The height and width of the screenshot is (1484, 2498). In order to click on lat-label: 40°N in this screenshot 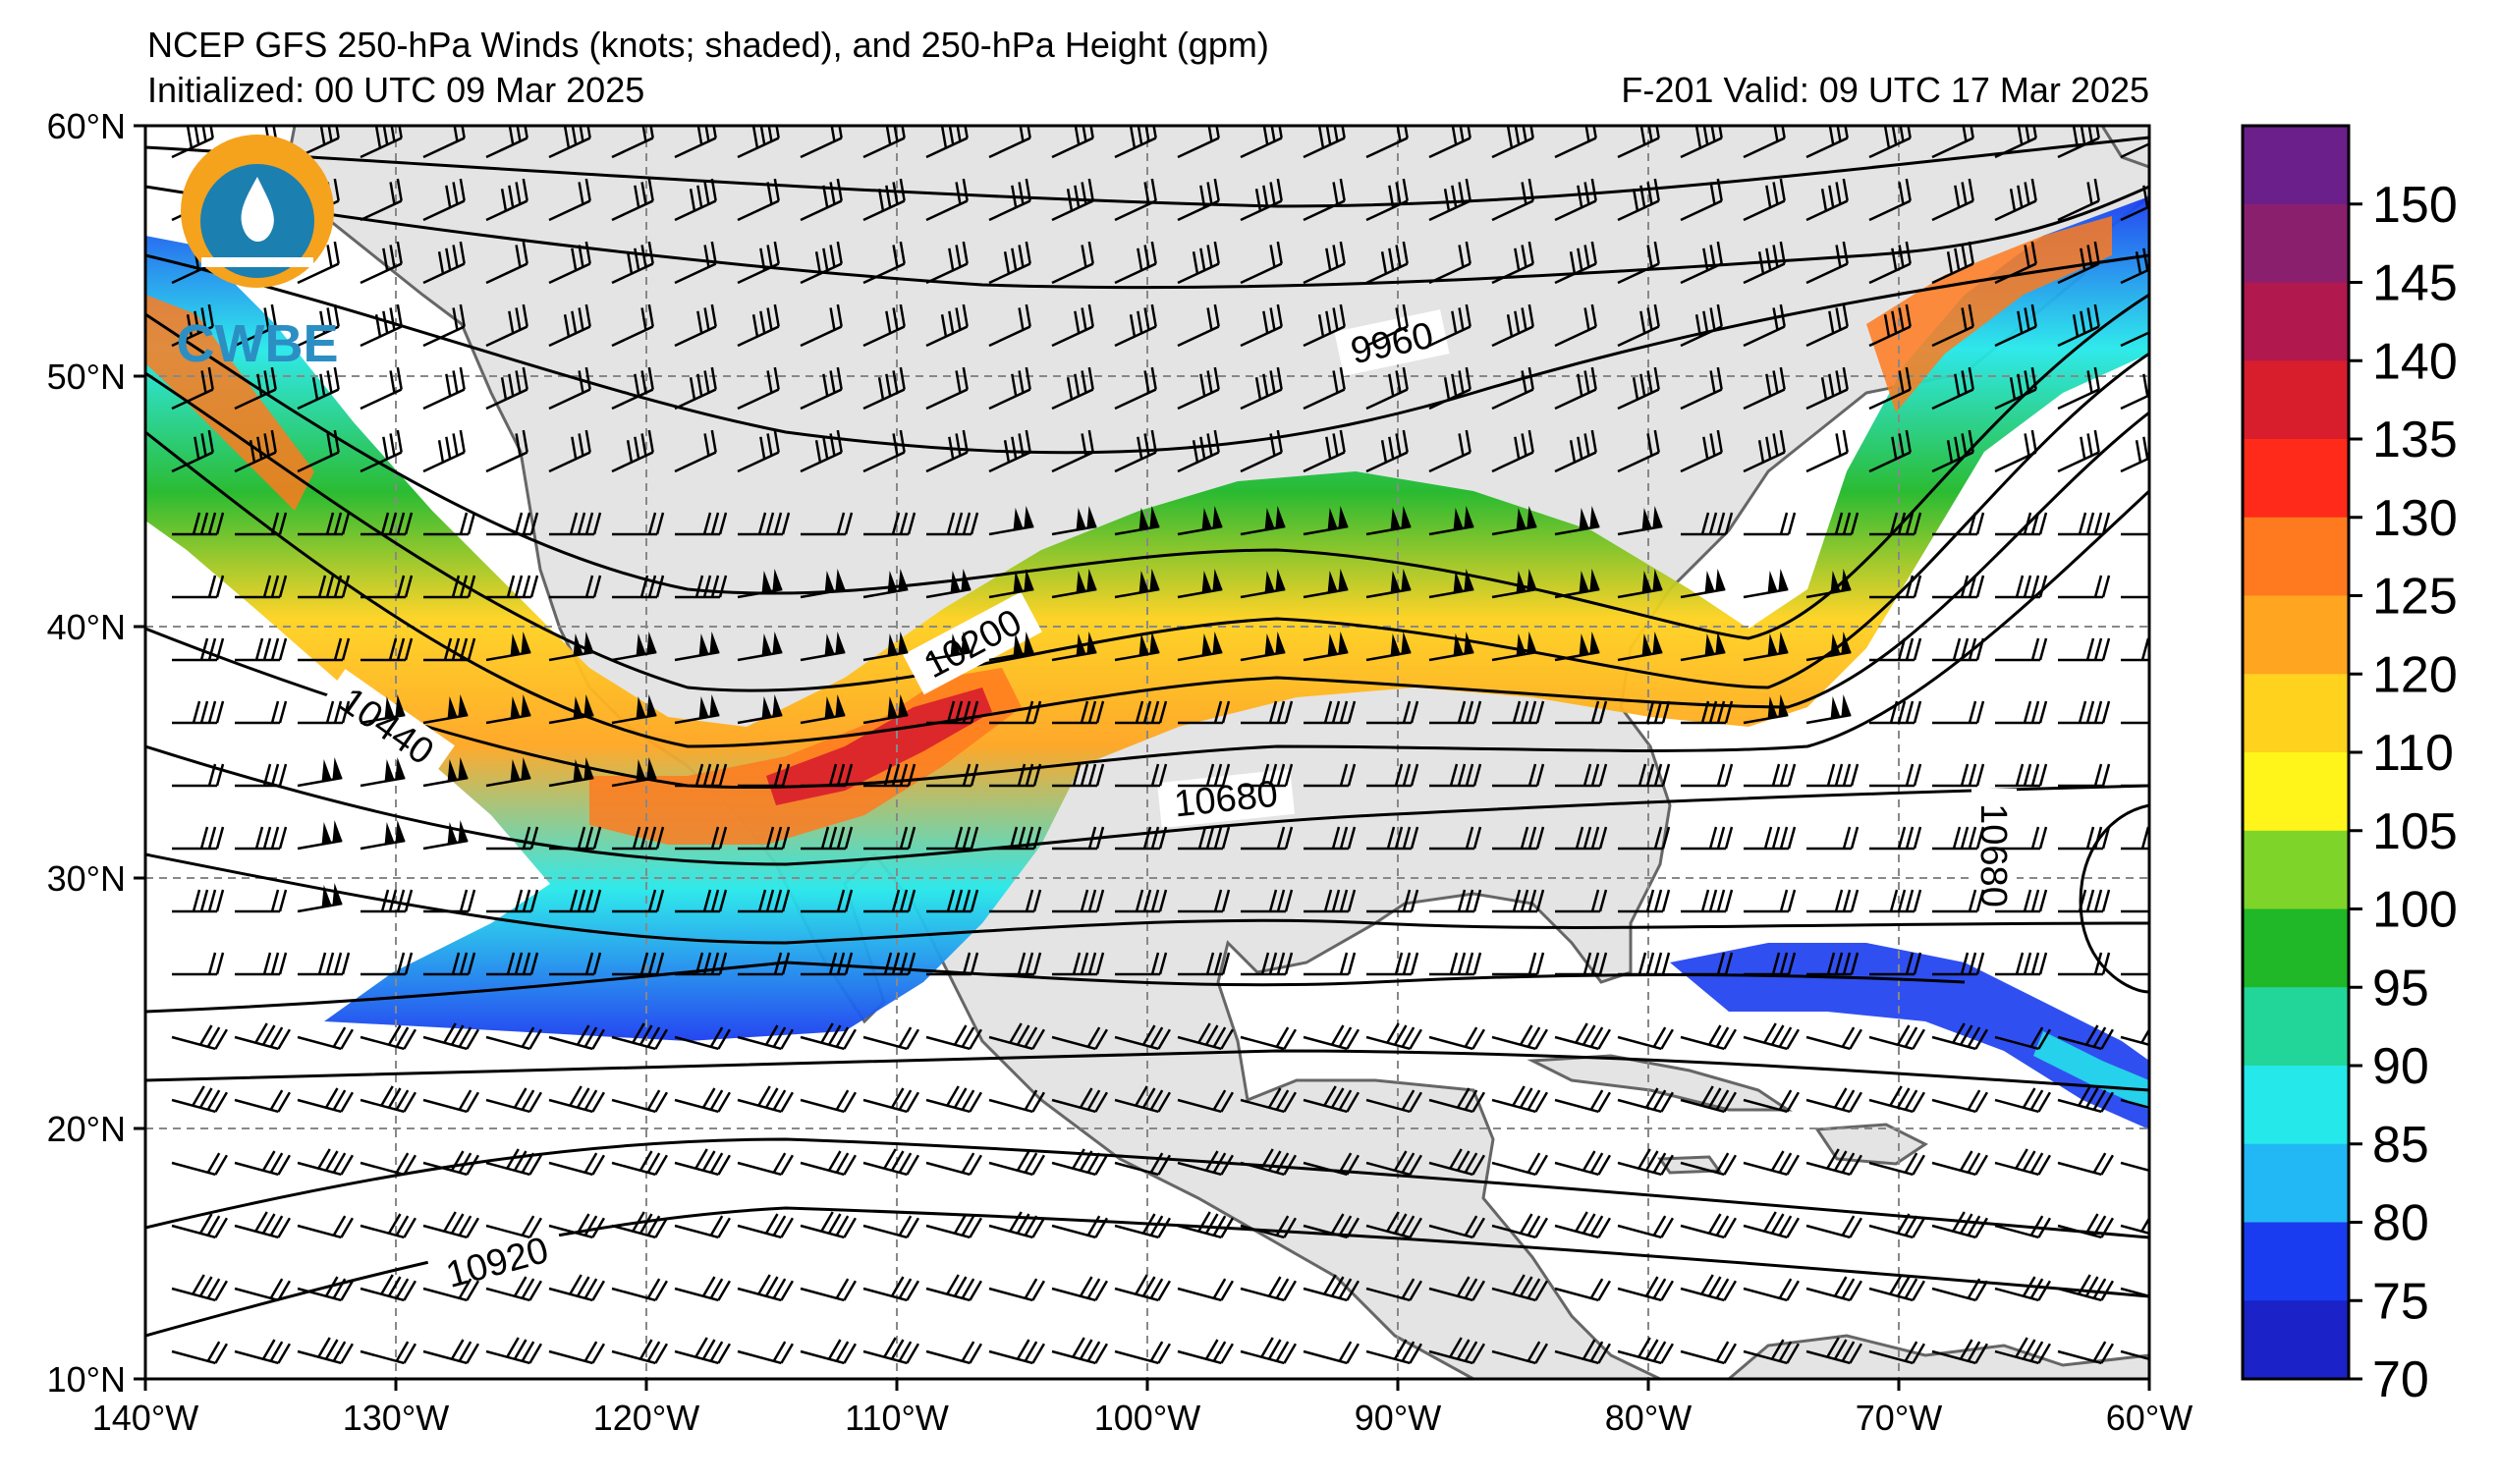, I will do `click(86, 627)`.